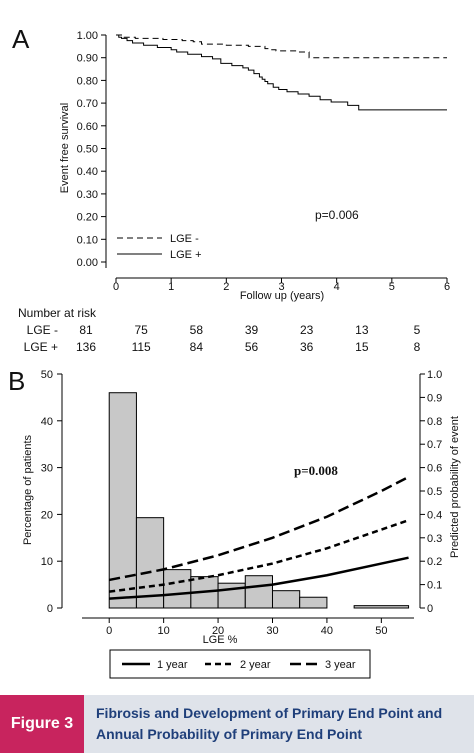 The image size is (474, 753). I want to click on panel-a-series, so click(281, 72).